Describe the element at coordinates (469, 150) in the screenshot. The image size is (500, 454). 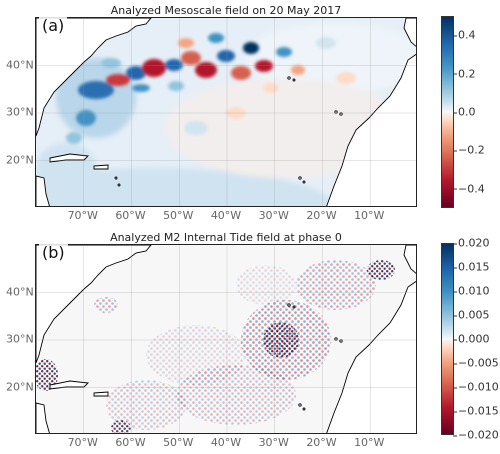
I see `colorbar-tick-label: −0.2` at that location.